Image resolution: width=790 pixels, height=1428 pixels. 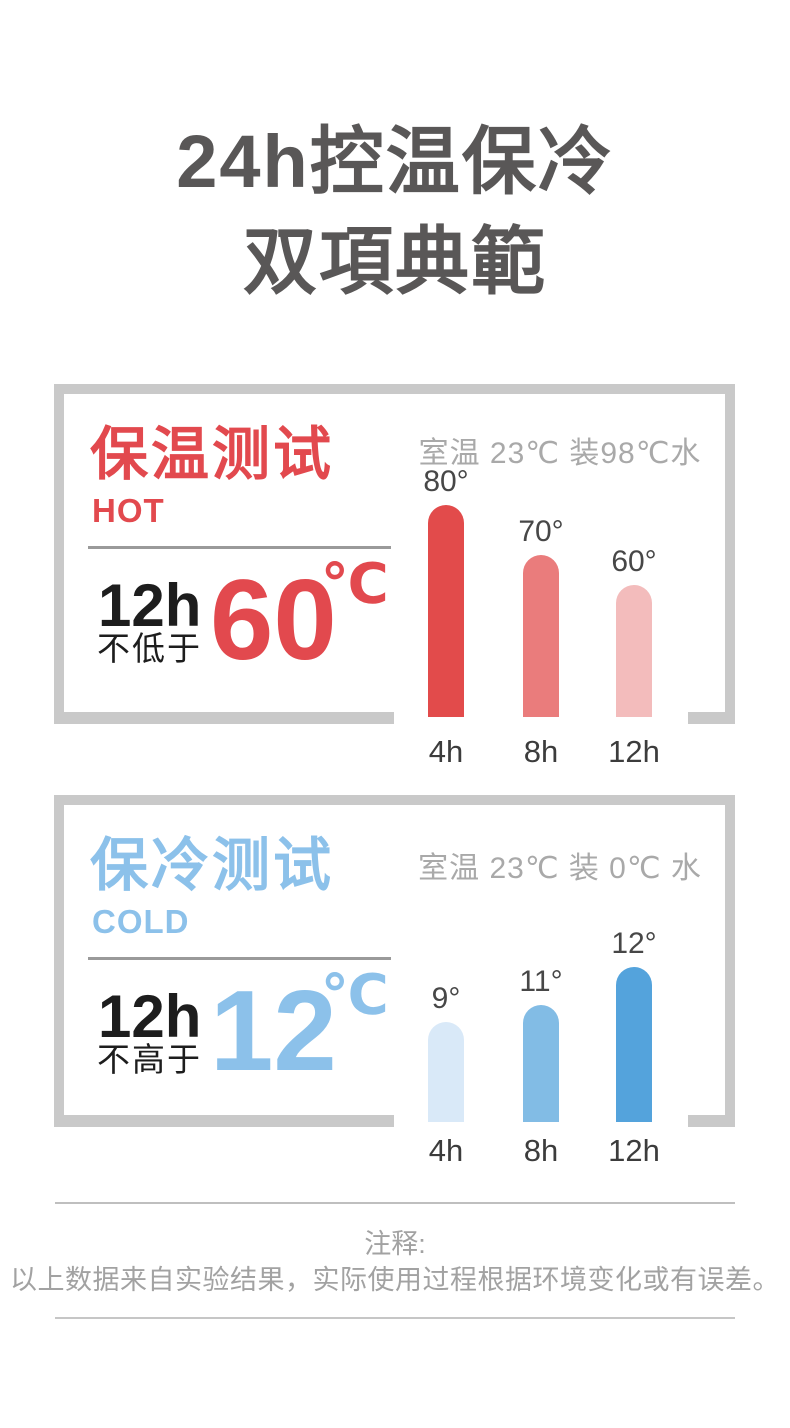 I want to click on hot-temperature: 60℃, so click(x=299, y=617).